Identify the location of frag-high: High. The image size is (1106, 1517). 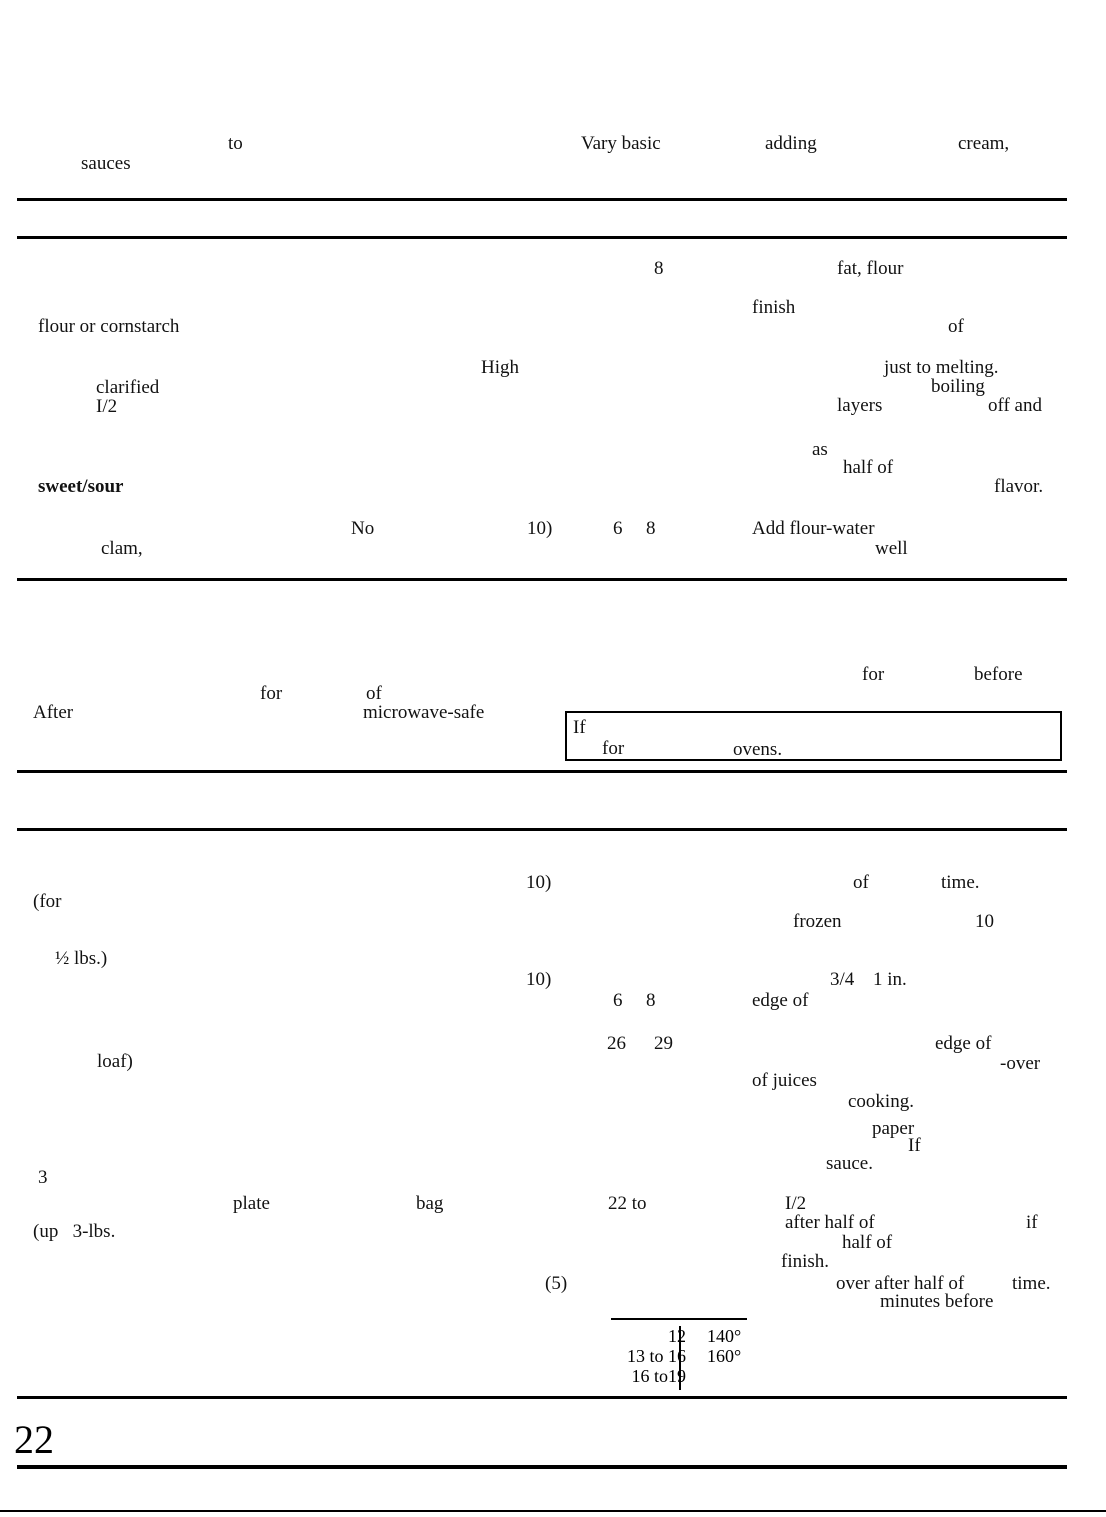
(500, 367).